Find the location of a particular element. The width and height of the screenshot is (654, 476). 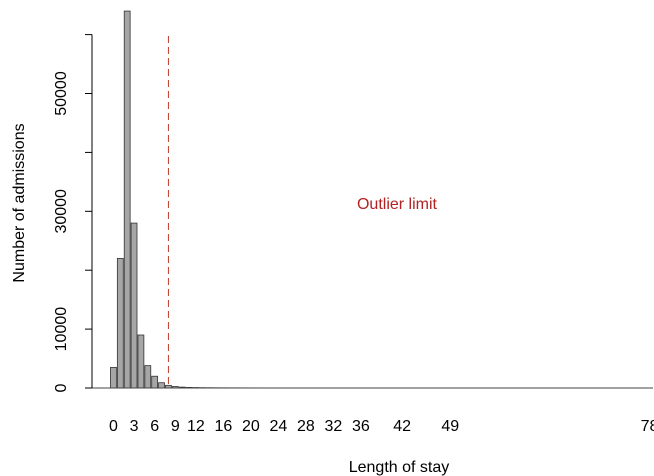

y-tick-label: 0 is located at coordinates (61, 387).